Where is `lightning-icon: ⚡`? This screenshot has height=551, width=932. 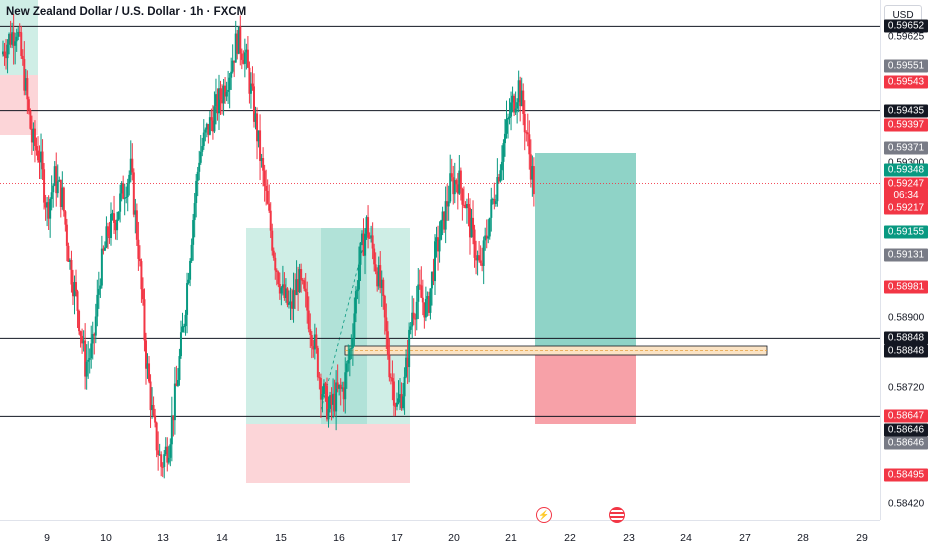 lightning-icon: ⚡ is located at coordinates (544, 515).